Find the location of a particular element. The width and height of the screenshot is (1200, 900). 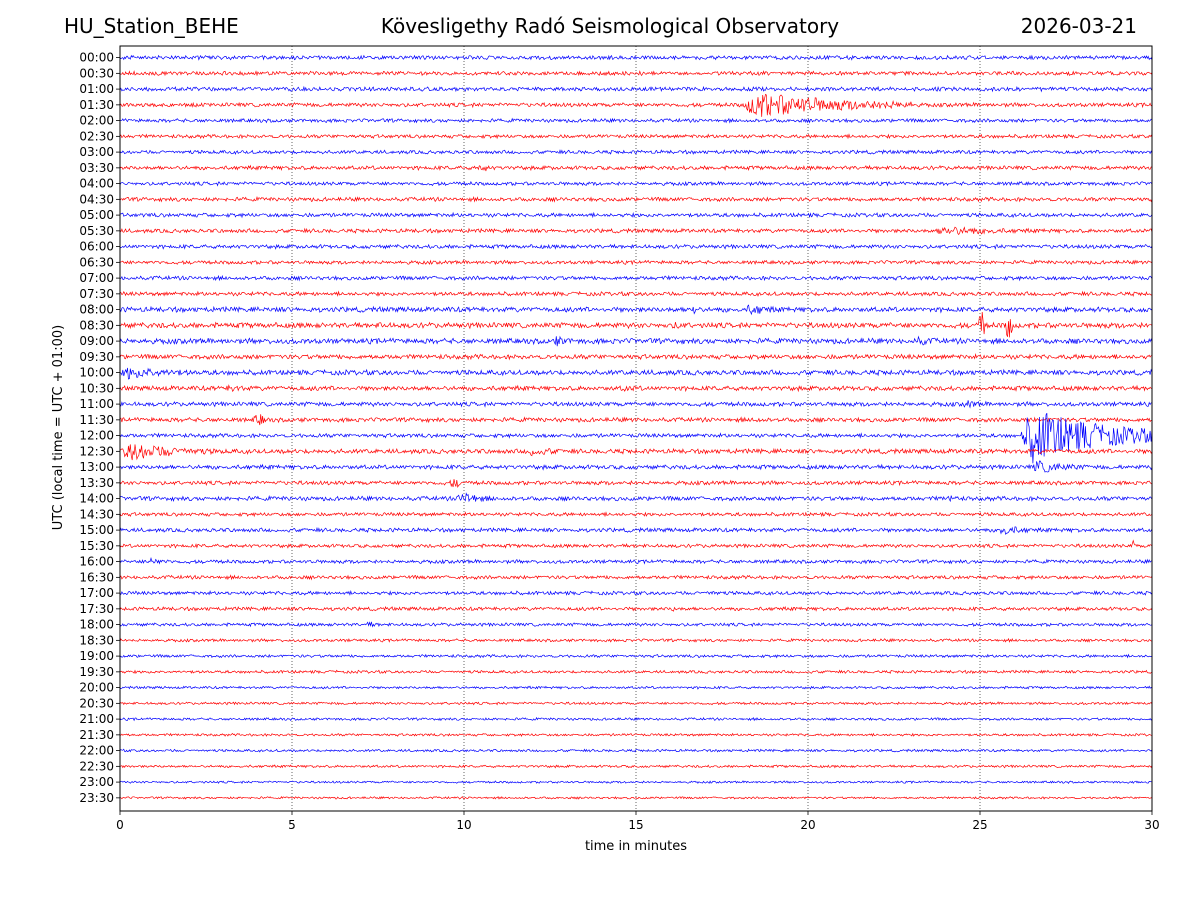

y-tick-label: 18:30 is located at coordinates (96, 640).